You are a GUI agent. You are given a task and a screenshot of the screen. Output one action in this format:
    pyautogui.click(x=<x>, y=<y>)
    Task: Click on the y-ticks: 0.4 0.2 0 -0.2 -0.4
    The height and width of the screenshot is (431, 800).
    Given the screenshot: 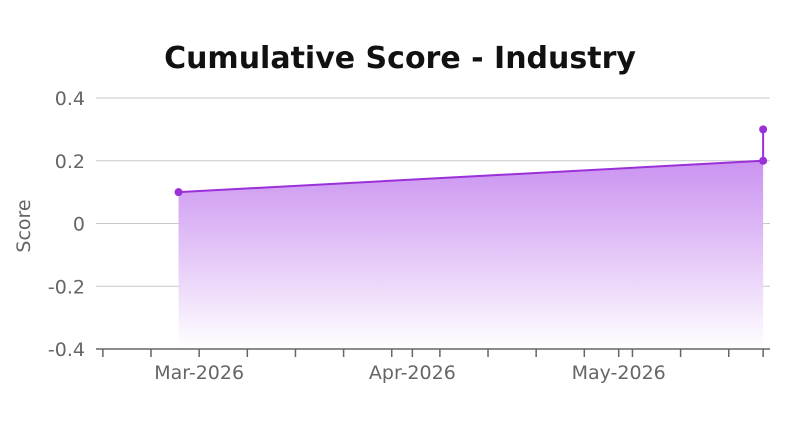 What is the action you would take?
    pyautogui.click(x=66, y=224)
    